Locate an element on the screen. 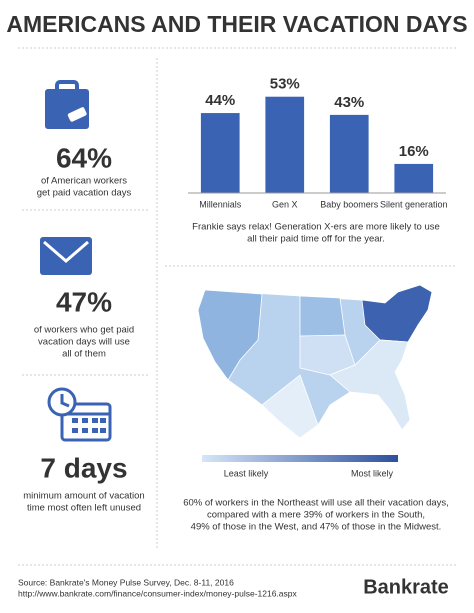  us-map is located at coordinates (315, 361).